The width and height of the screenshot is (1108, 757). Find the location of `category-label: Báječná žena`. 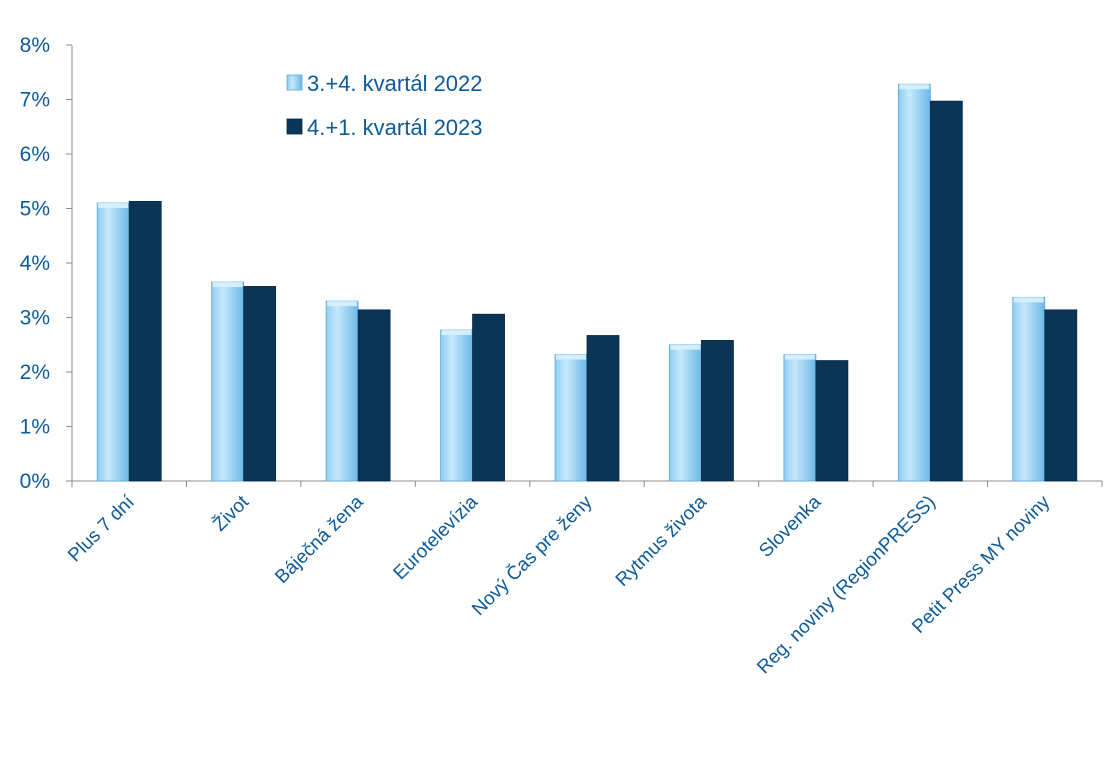

category-label: Báječná žena is located at coordinates (319, 539).